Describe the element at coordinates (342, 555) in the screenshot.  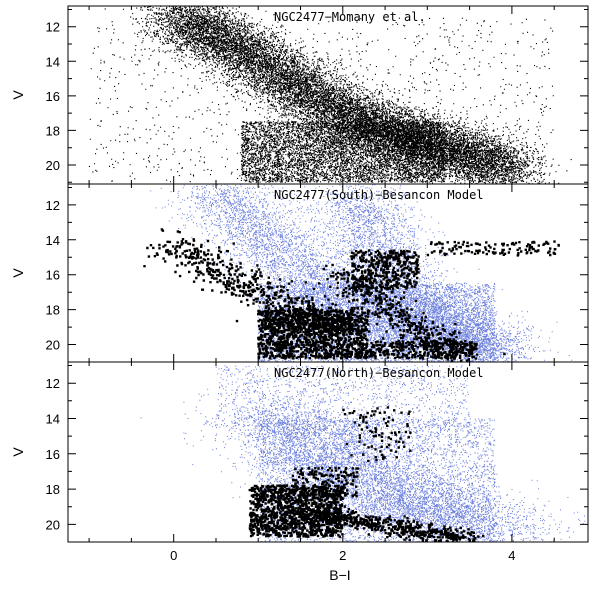
I see `x-tick-label: 2` at that location.